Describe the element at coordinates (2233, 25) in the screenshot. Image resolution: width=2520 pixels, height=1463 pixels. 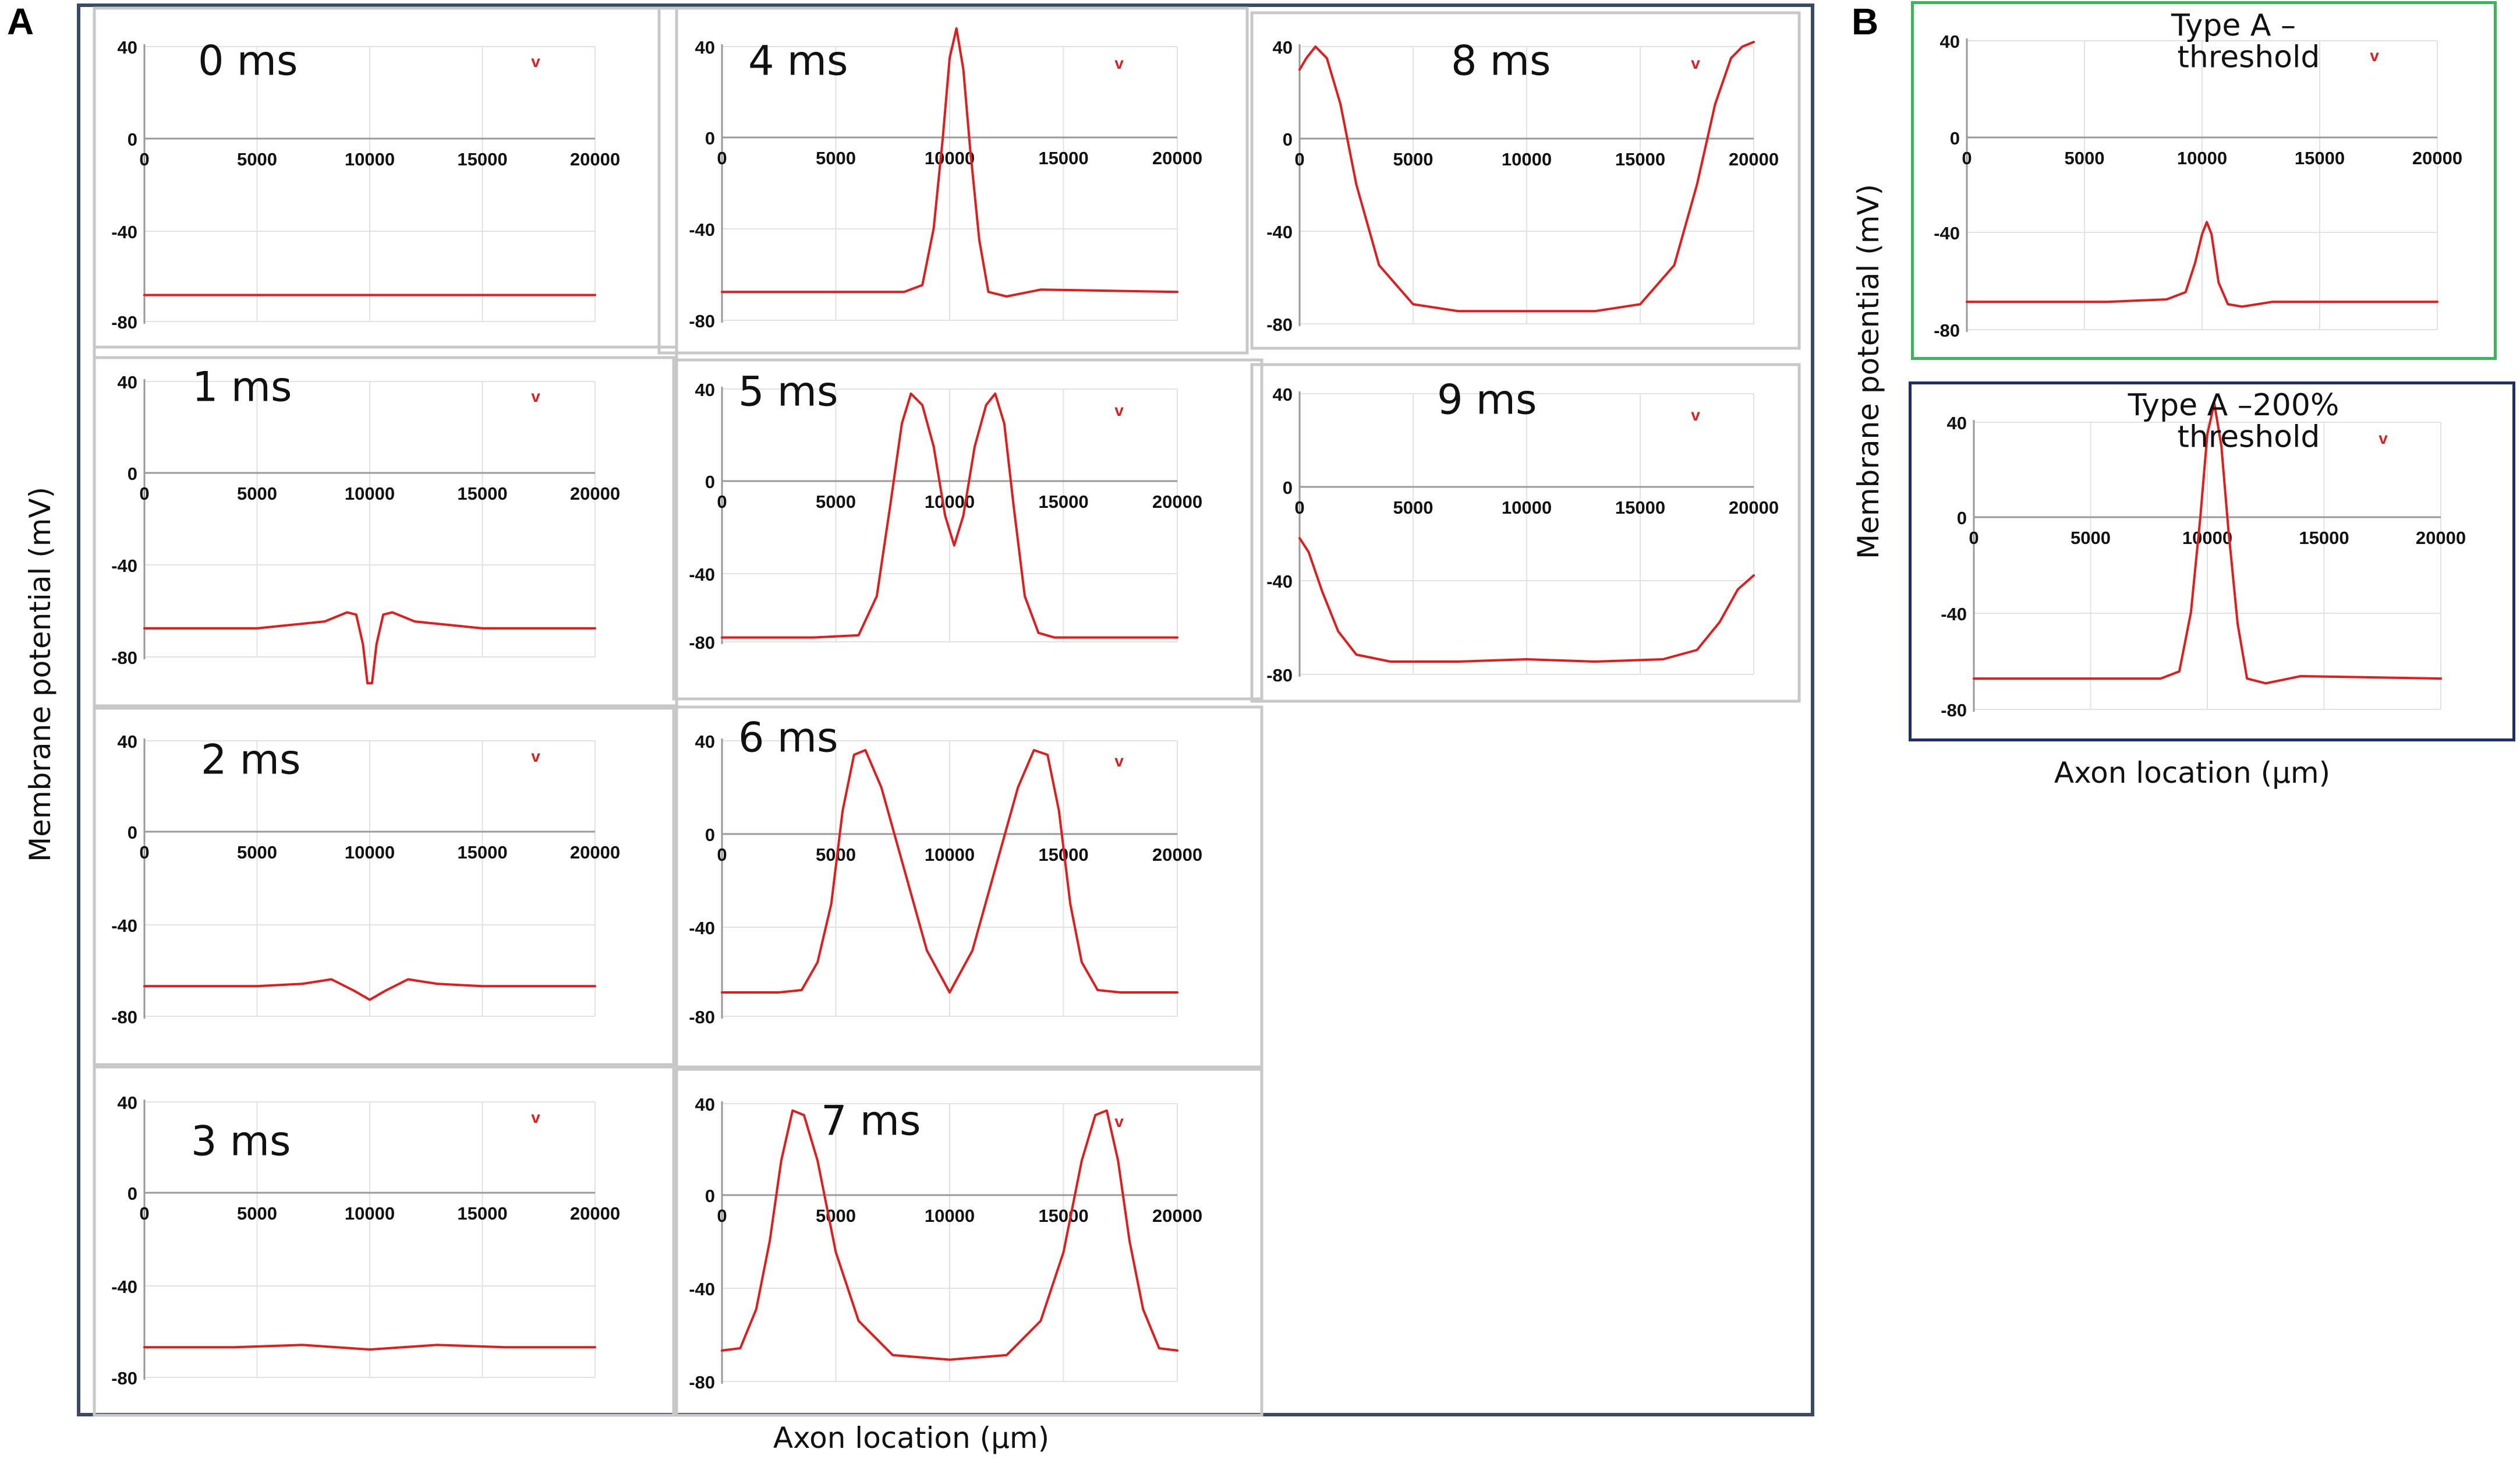
I see `subplot-title-line-1: Type A –` at that location.